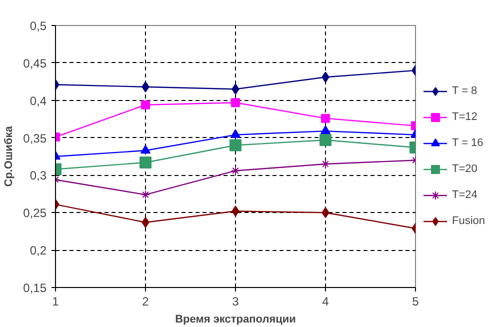  I want to click on y-tick-label: 0,5, so click(38, 26).